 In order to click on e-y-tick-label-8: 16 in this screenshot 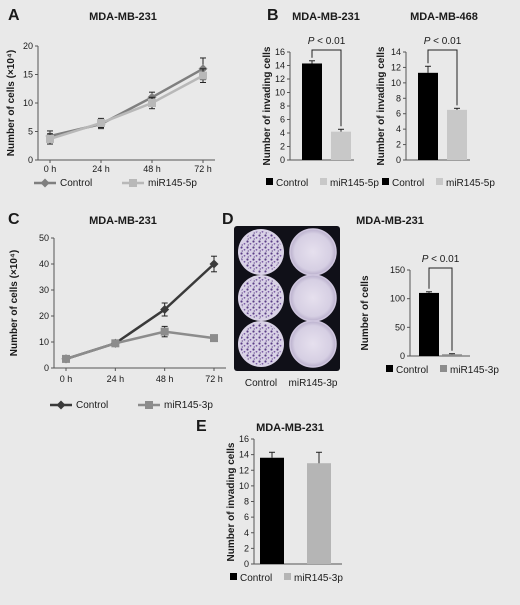, I will do `click(244, 439)`.